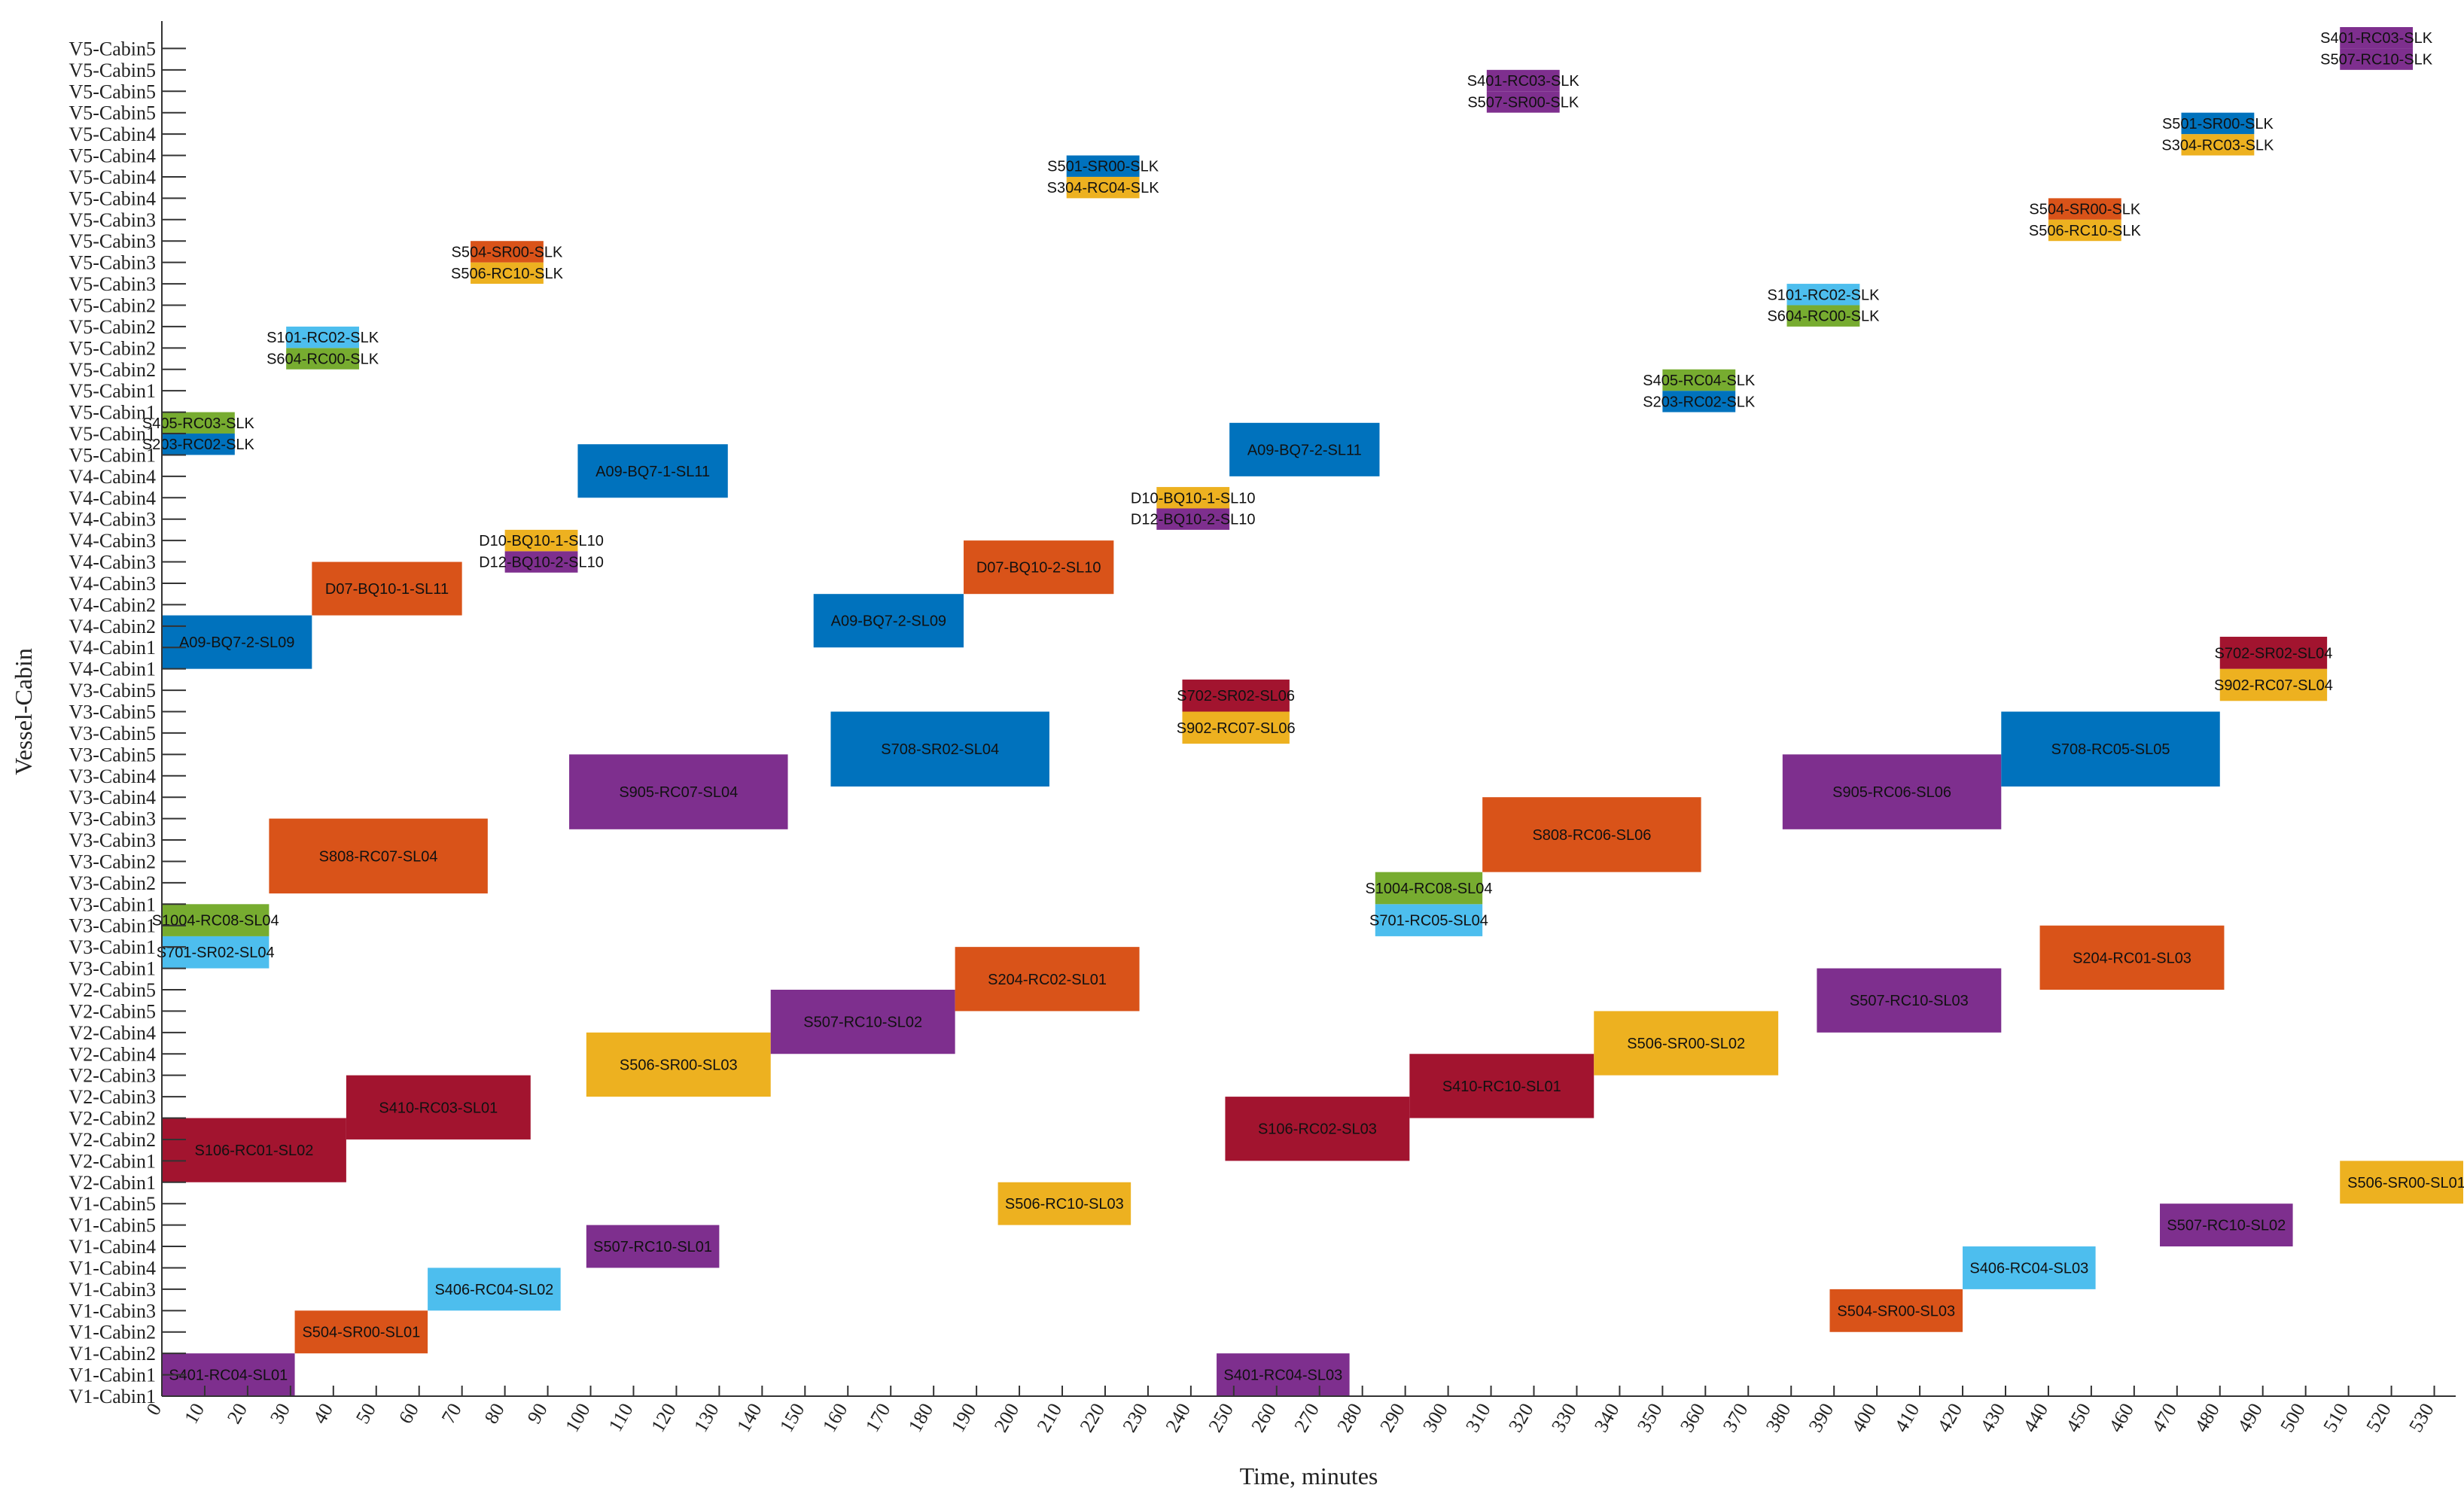  What do you see at coordinates (1221, 1418) in the screenshot?
I see `x-tick-label: 250` at bounding box center [1221, 1418].